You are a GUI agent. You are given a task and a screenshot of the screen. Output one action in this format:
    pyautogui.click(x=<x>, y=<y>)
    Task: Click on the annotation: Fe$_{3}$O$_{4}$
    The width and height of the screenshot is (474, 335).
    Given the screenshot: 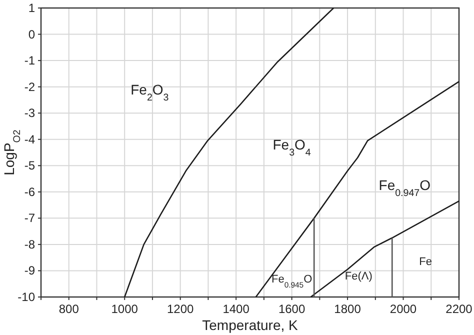 What is the action you would take?
    pyautogui.click(x=292, y=147)
    